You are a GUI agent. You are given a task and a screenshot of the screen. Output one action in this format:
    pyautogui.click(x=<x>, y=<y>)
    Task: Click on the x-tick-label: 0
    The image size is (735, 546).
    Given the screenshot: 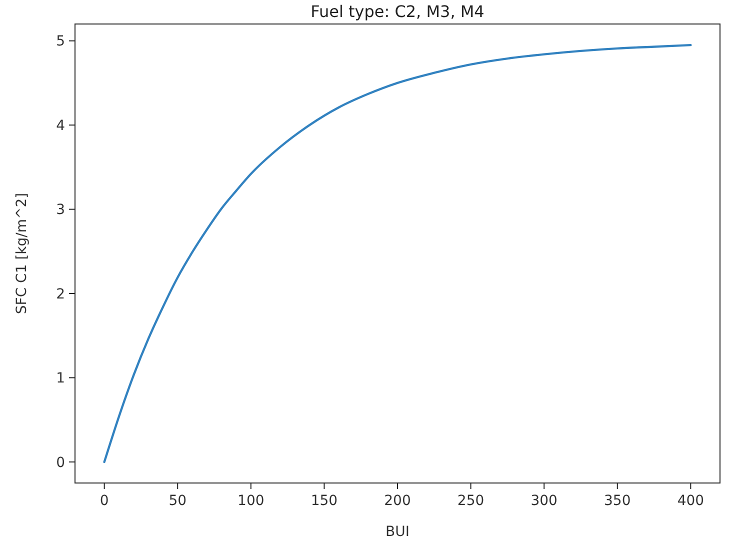 What is the action you would take?
    pyautogui.click(x=104, y=501)
    